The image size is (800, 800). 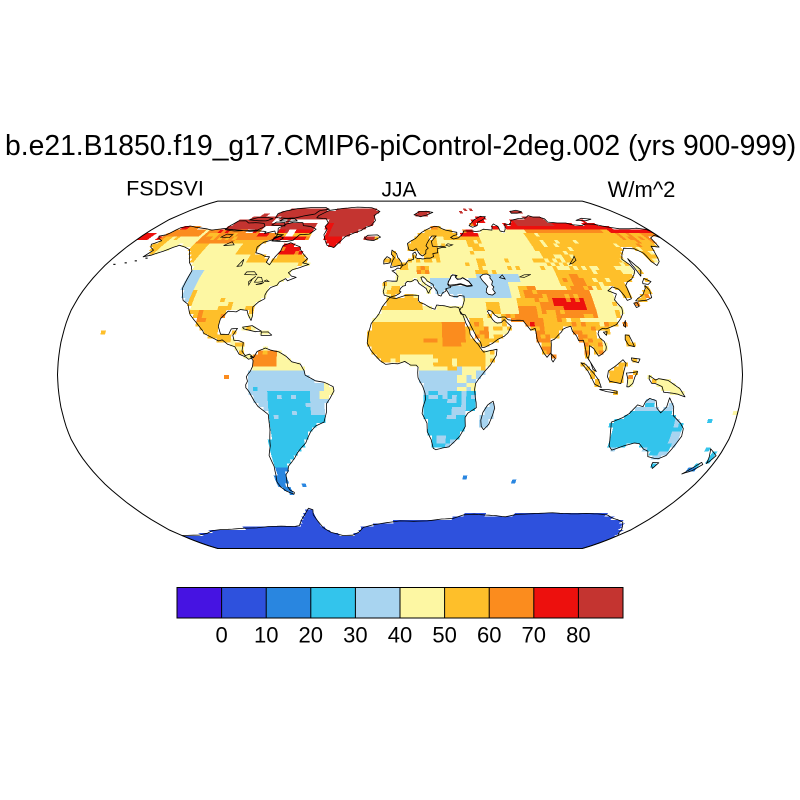 I want to click on svg-text: 10, so click(x=266, y=635).